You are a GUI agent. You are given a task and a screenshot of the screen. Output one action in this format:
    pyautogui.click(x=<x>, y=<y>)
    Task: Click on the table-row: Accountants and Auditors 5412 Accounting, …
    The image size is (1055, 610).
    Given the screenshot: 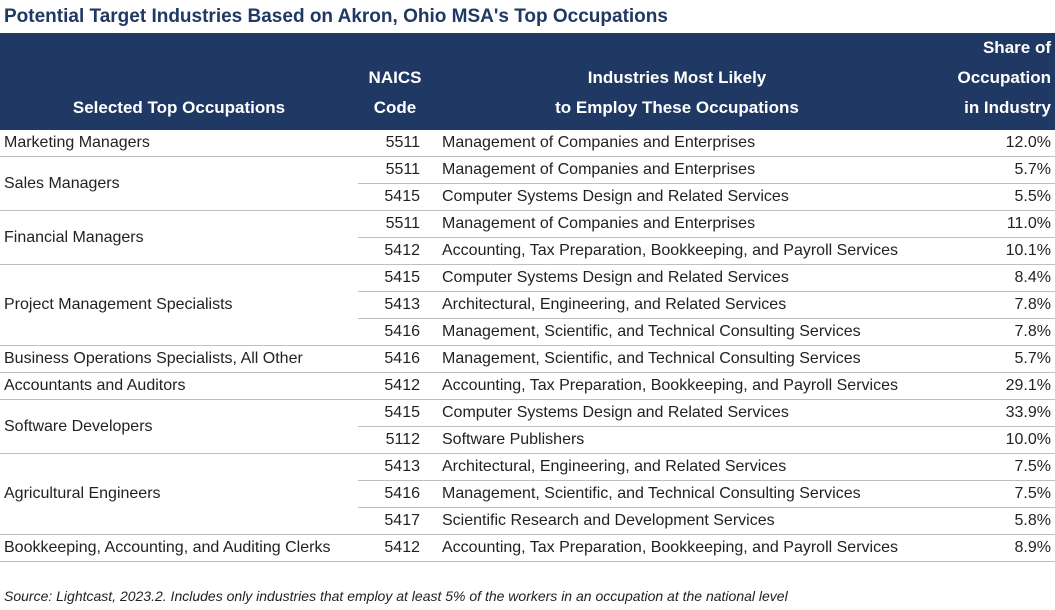 What is the action you would take?
    pyautogui.click(x=527, y=386)
    